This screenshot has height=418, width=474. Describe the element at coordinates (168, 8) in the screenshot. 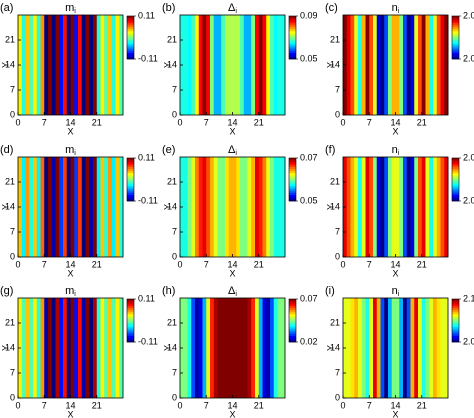

I see `panel-label: (b)` at that location.